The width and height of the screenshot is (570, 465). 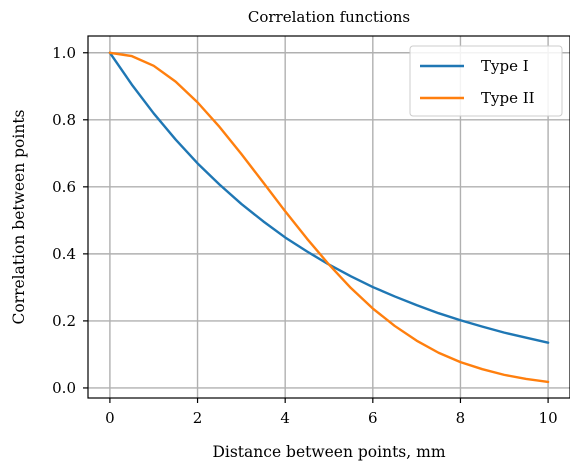 What do you see at coordinates (285, 418) in the screenshot?
I see `x-tick-label: 4` at bounding box center [285, 418].